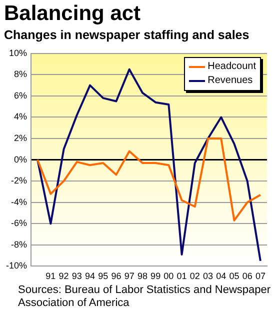 Image resolution: width=273 pixels, height=320 pixels. Describe the element at coordinates (230, 81) in the screenshot. I see `legend-label: Revenues` at that location.